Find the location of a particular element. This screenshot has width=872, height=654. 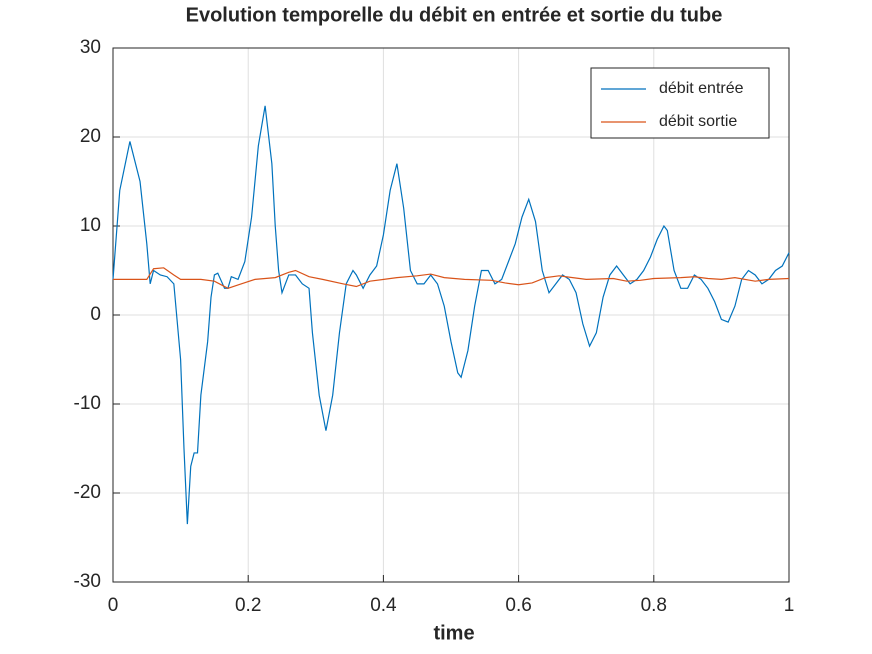

legend-label: débit sortie is located at coordinates (698, 121).